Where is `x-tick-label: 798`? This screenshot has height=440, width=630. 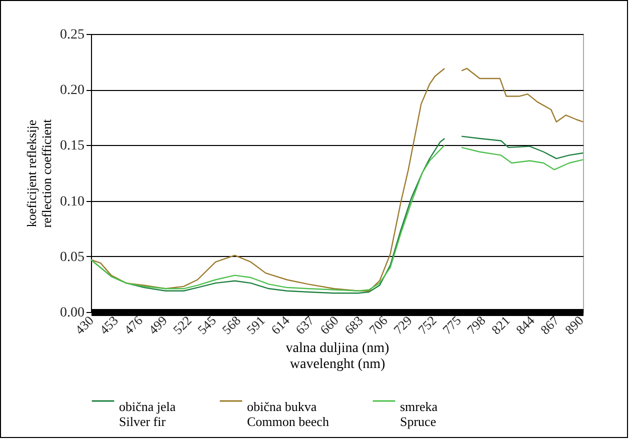
x-tick-label: 798 is located at coordinates (476, 325).